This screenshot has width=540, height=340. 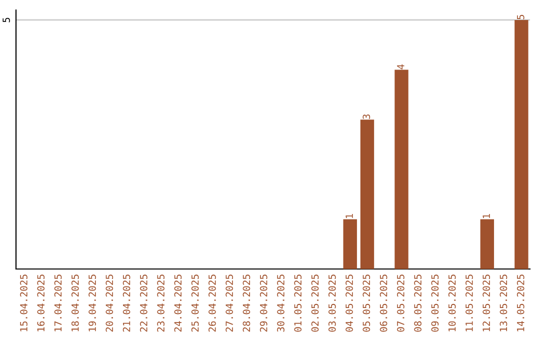 What do you see at coordinates (24, 303) in the screenshot?
I see `x-tick-label: 15.04.2025` at bounding box center [24, 303].